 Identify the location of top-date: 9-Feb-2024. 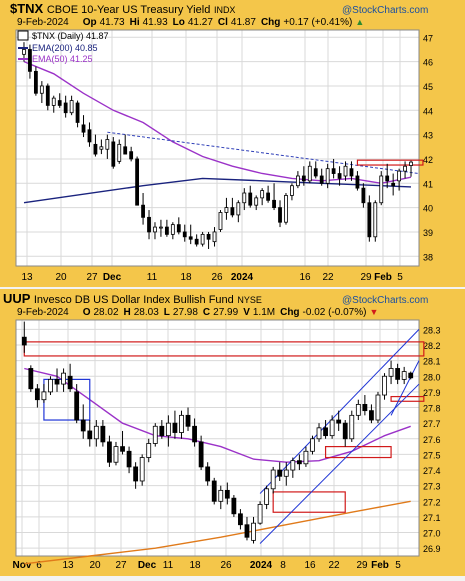
(43, 22).